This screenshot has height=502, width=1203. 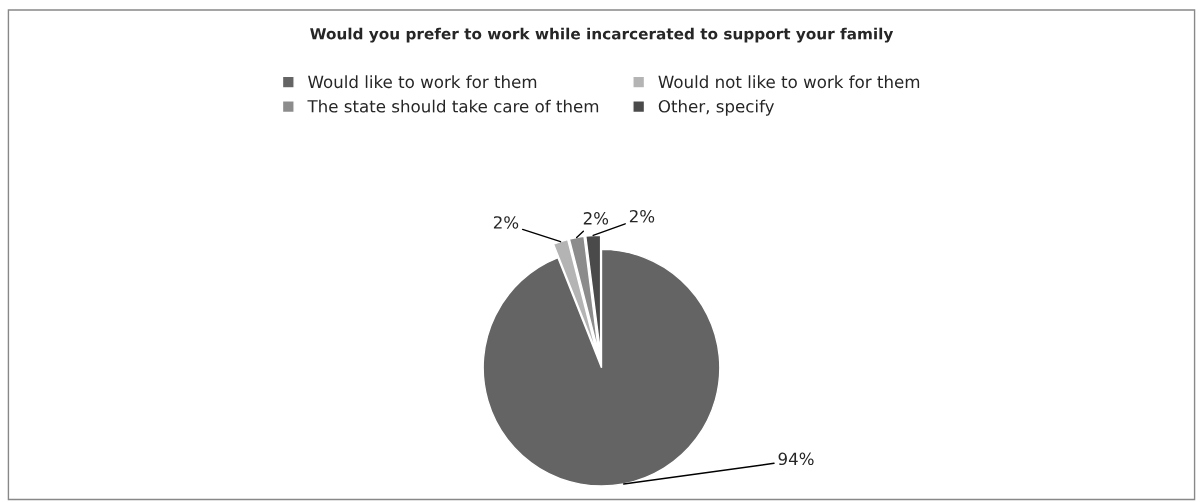 I want to click on chart-title: Would you prefer to work while incarcerated to support your family, so click(x=602, y=35).